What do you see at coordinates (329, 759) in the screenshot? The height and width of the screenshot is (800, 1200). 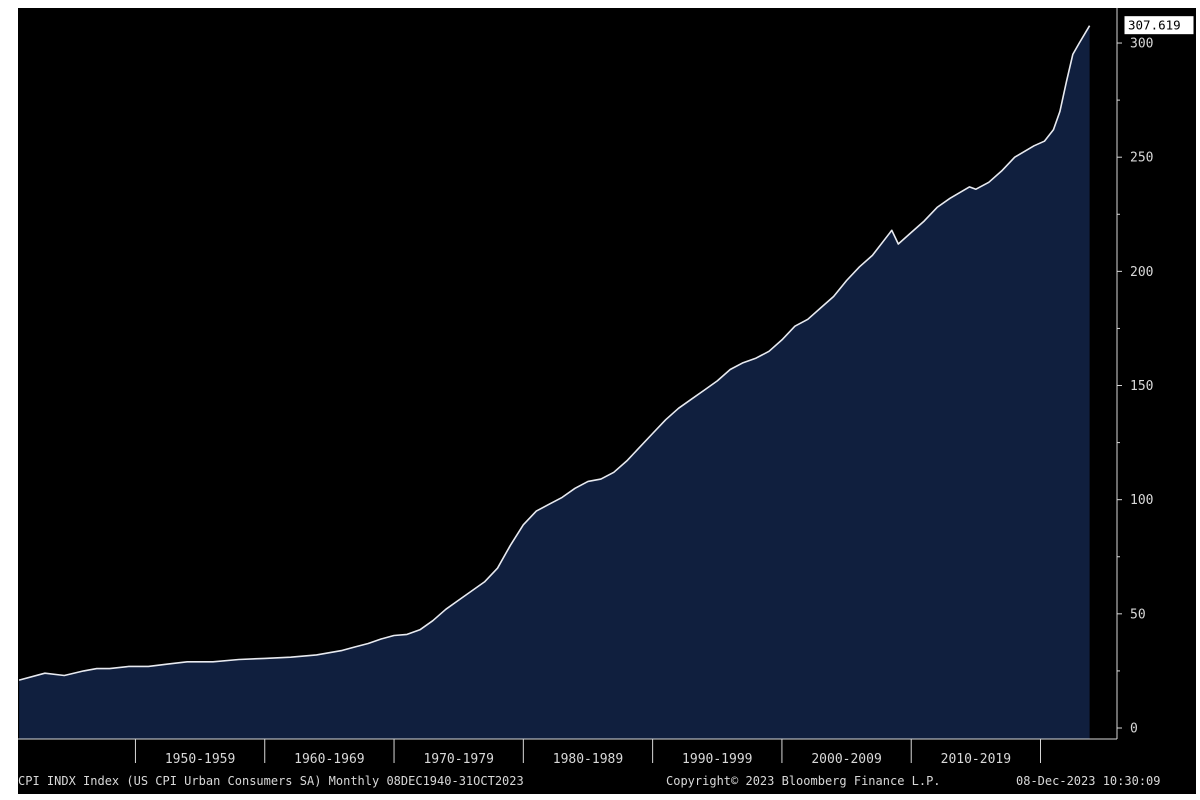 I see `x-tick-label: 1960-1969` at bounding box center [329, 759].